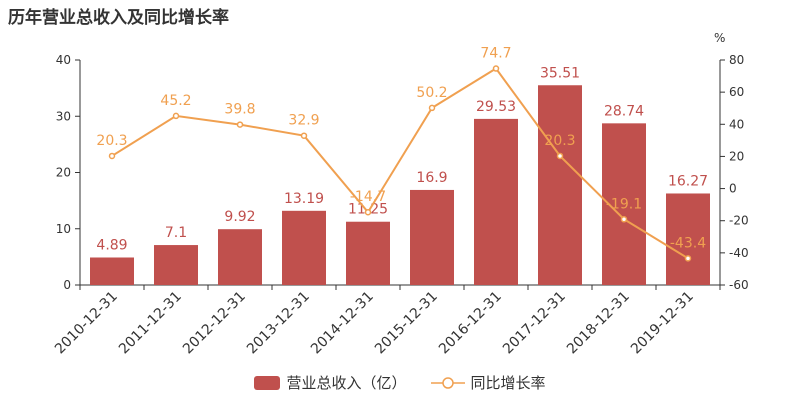 The width and height of the screenshot is (800, 400). I want to click on left-axis-tick-label: 20, so click(63, 173).